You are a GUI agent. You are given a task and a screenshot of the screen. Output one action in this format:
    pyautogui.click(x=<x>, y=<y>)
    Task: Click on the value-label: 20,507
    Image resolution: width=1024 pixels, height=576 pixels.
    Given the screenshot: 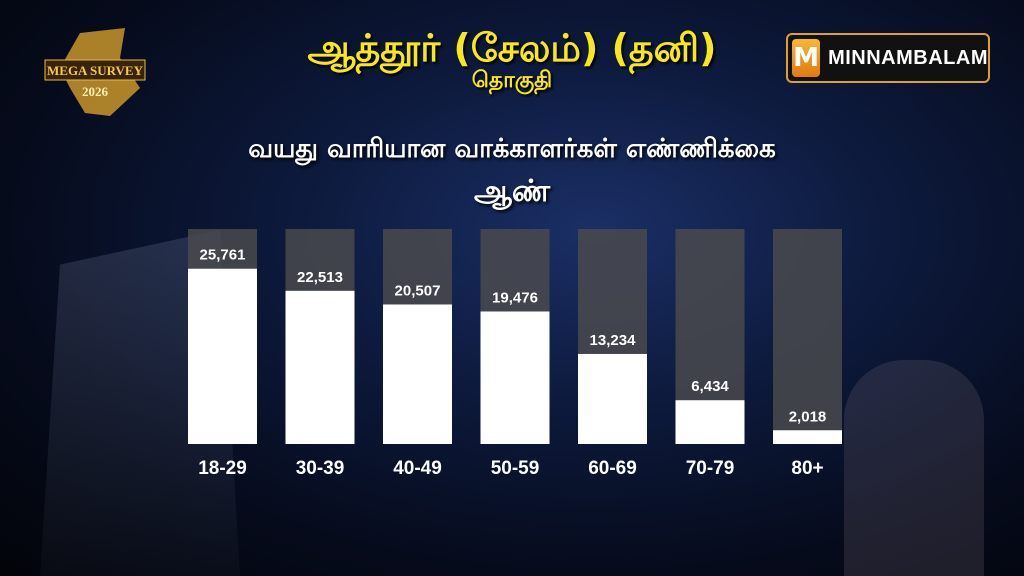 What is the action you would take?
    pyautogui.click(x=418, y=290)
    